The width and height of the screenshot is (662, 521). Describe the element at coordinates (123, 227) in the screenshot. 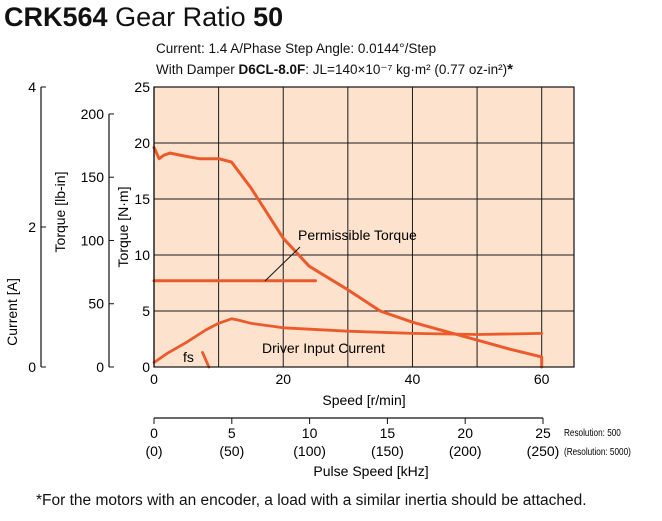

I see `torque-nm-axis-title: Torque [N·m]` at that location.